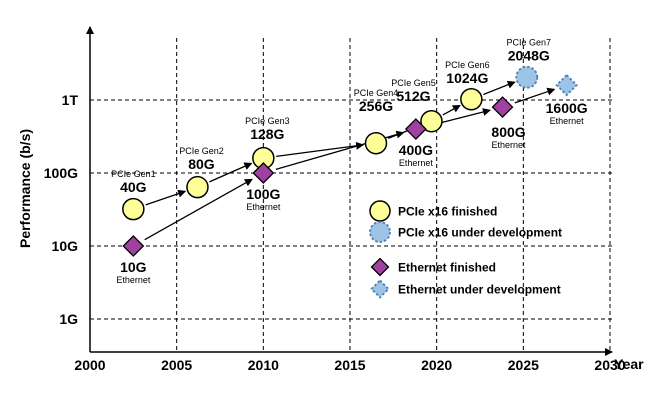 Image resolution: width=670 pixels, height=401 pixels. Describe the element at coordinates (480, 233) in the screenshot. I see `legend-label: PCIe x16 under development` at that location.